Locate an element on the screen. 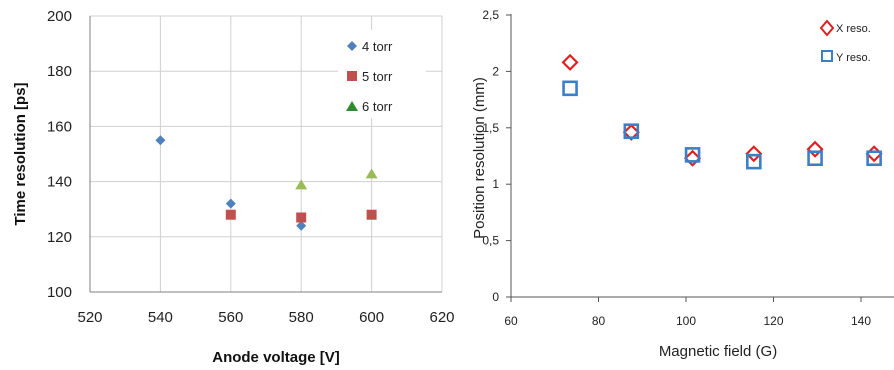  right-x-tick-labels: 60 80 100 120 140 is located at coordinates (687, 312).